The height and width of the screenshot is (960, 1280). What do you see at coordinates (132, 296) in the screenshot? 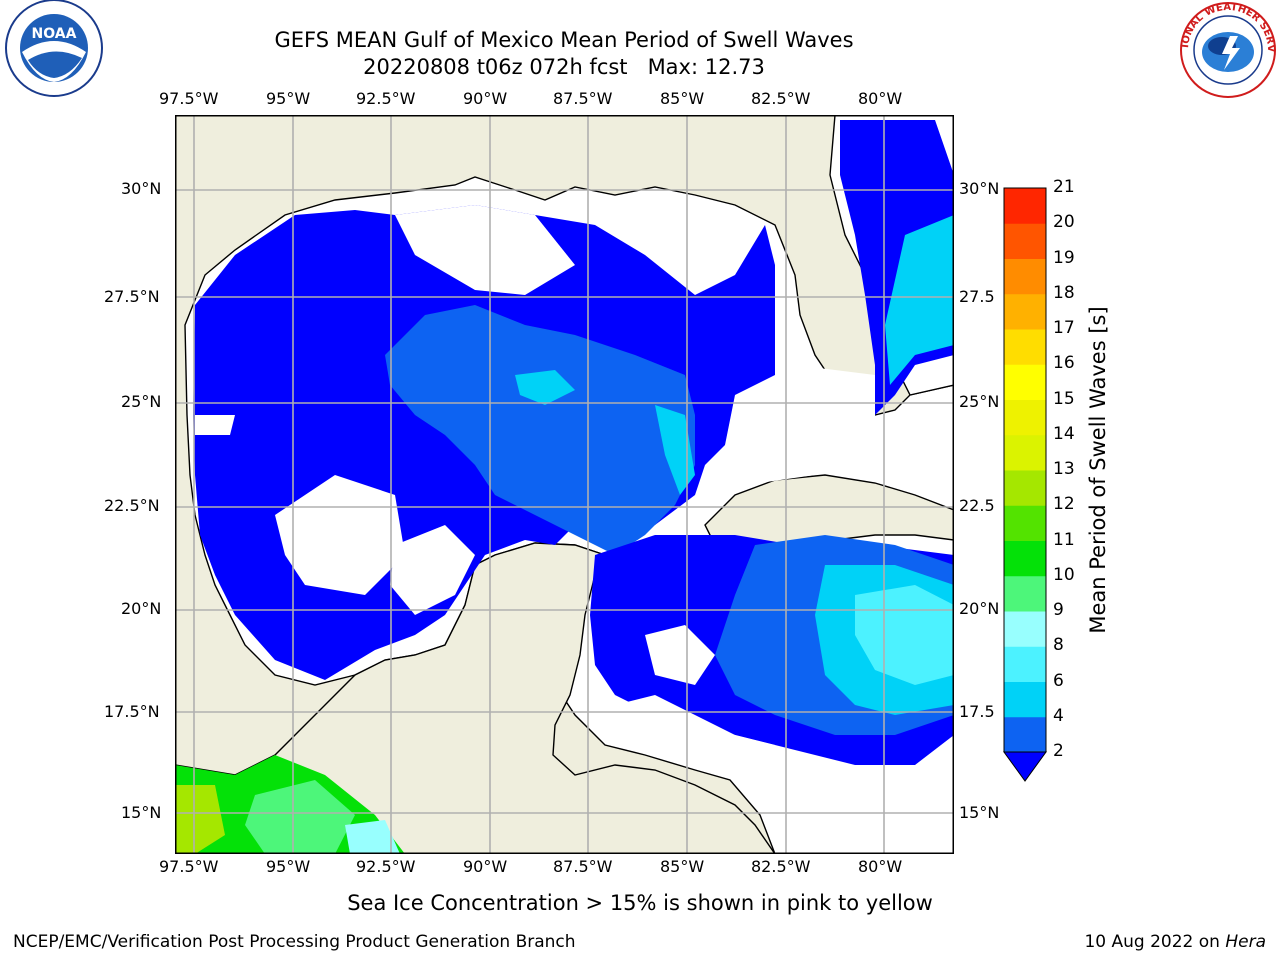
I see `lat-tick: 27.5°N` at bounding box center [132, 296].